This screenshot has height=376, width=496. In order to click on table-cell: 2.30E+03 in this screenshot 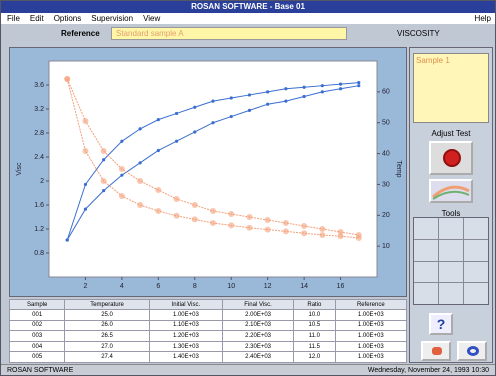, I will do `click(258, 346)`.